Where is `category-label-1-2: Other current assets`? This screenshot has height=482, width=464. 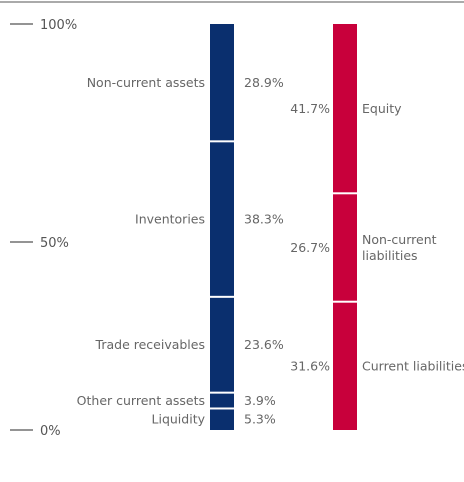 category-label-1-2: Other current assets is located at coordinates (141, 400).